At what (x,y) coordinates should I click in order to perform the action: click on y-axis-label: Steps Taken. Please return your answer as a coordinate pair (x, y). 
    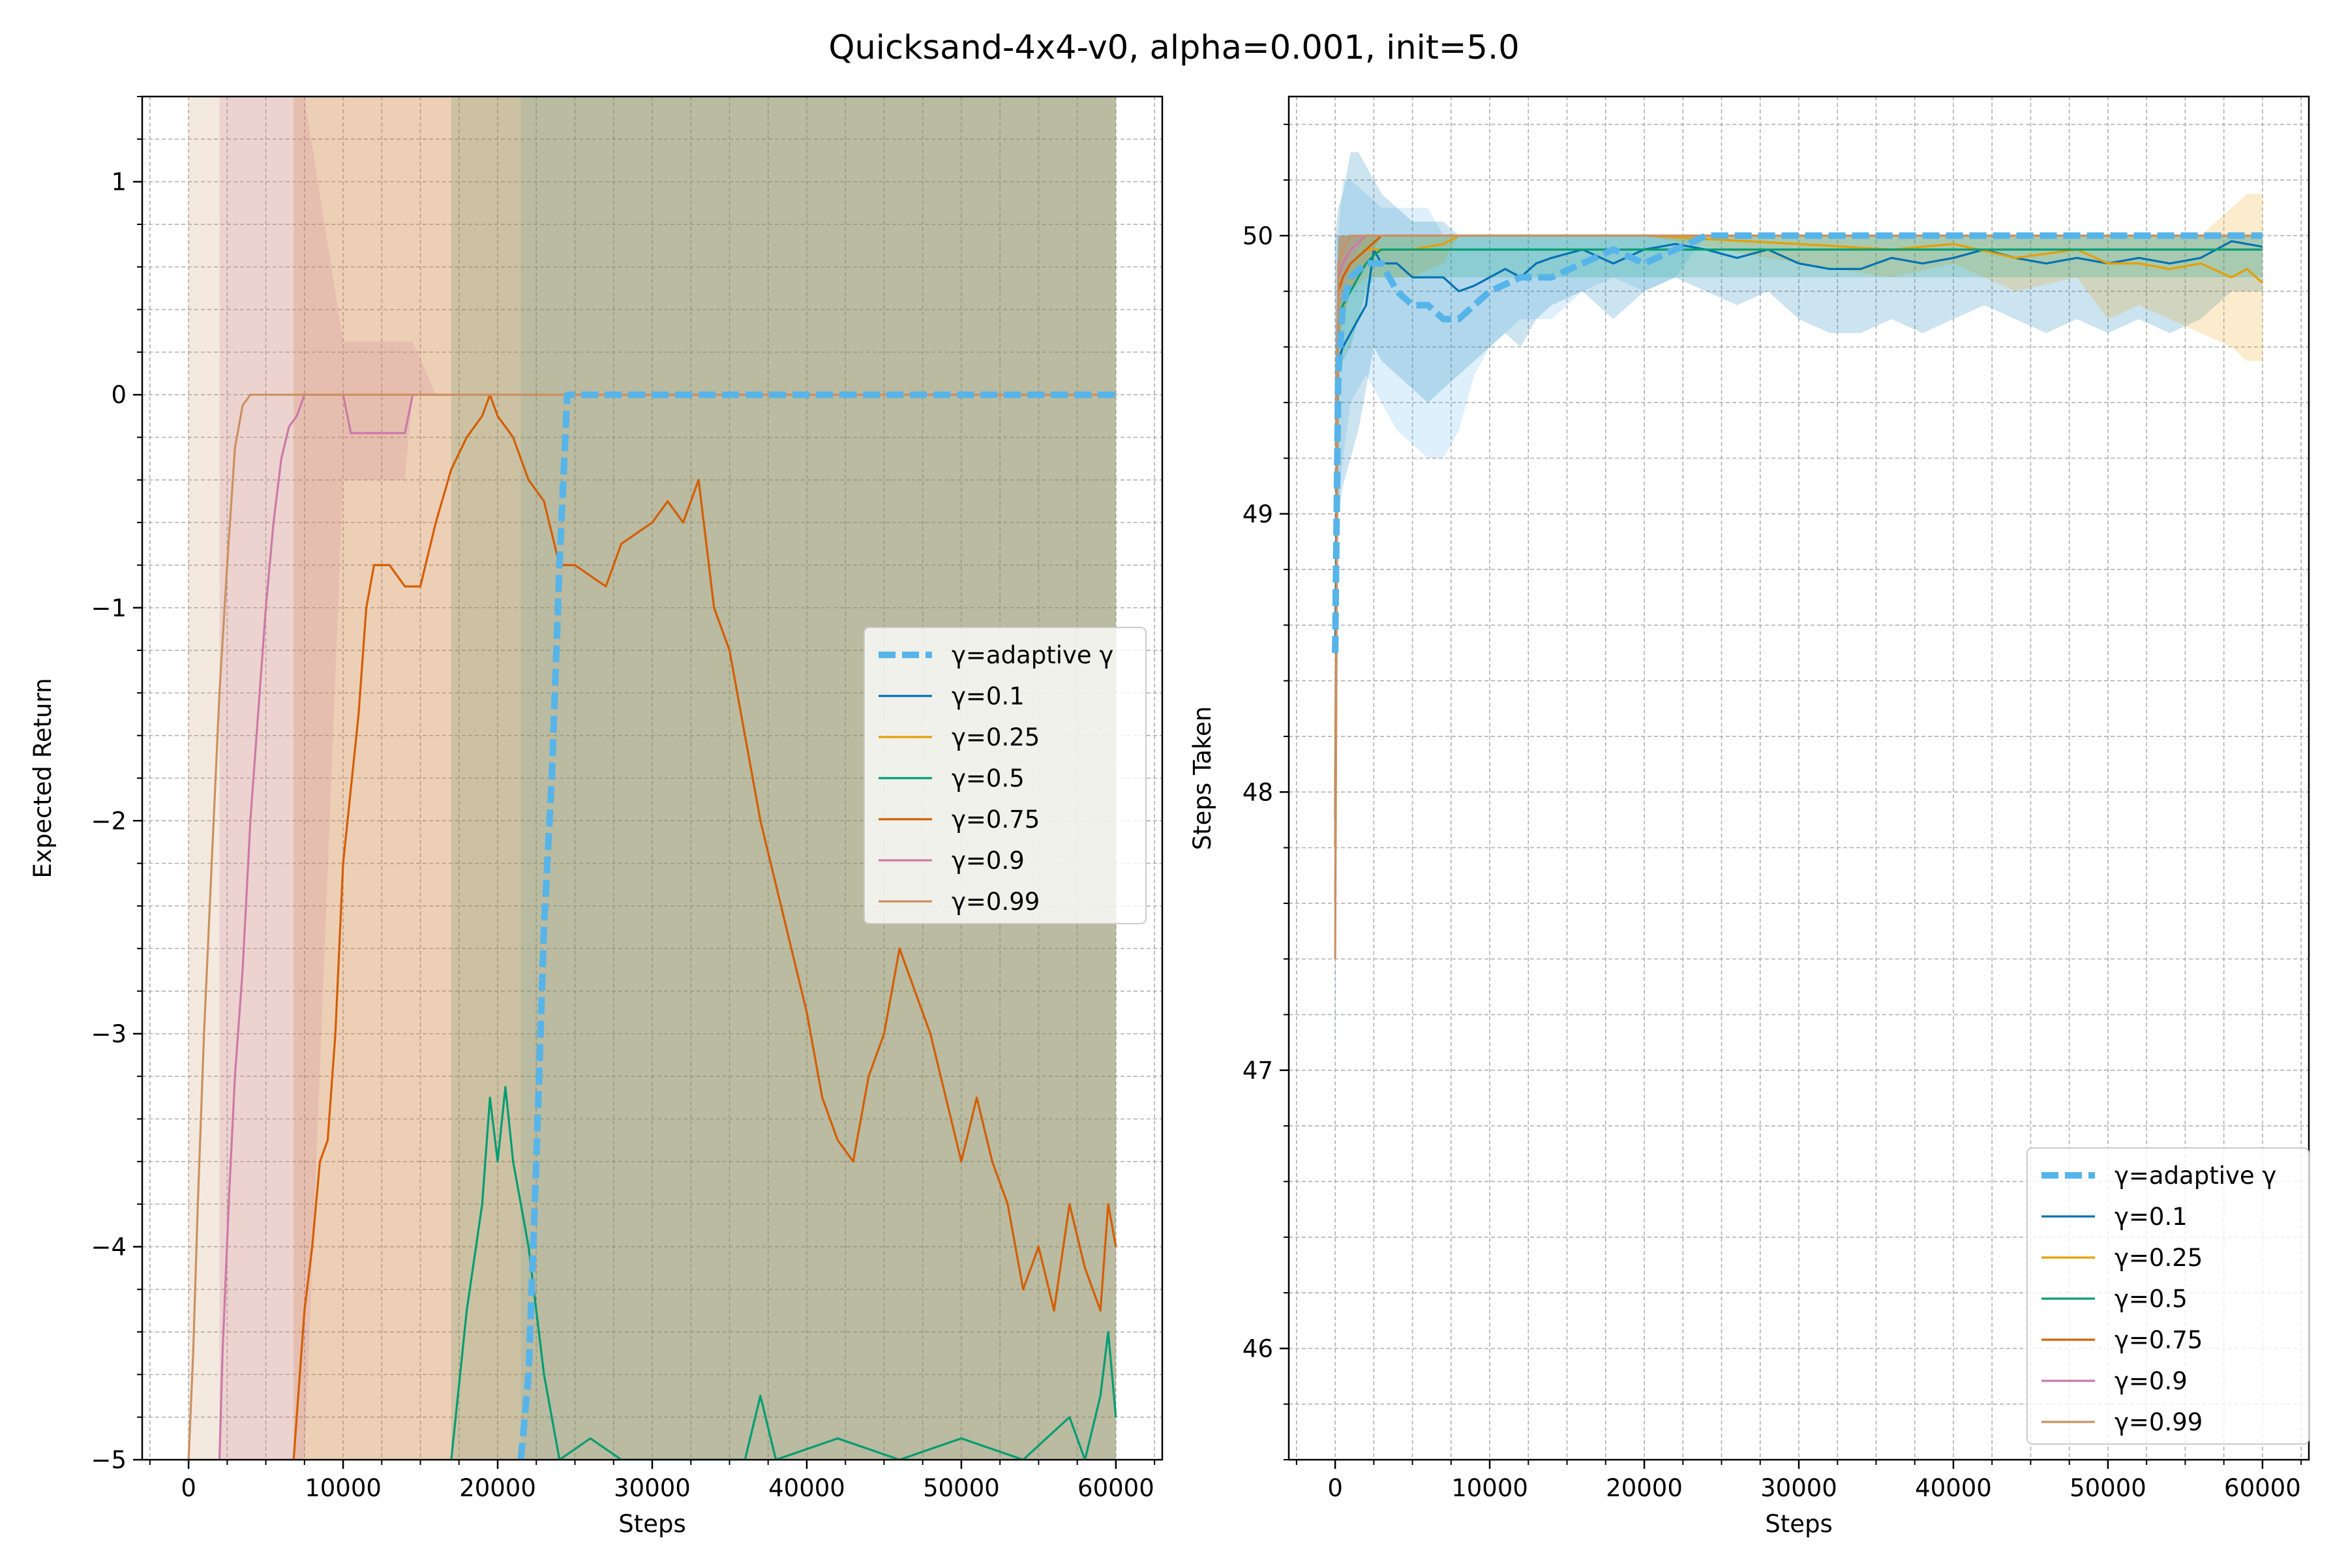
    Looking at the image, I should click on (1202, 778).